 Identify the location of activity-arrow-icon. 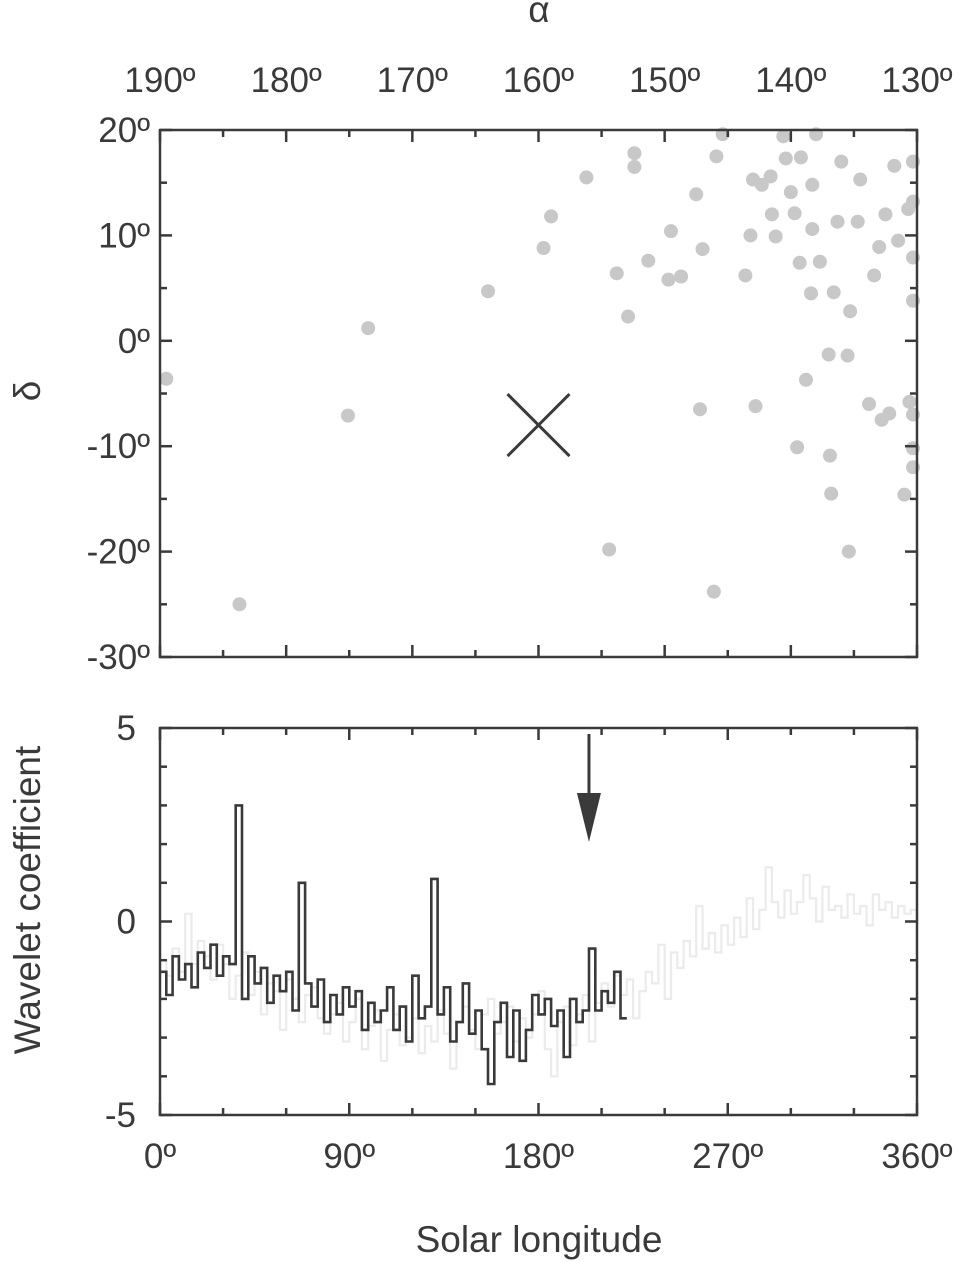
(588, 788).